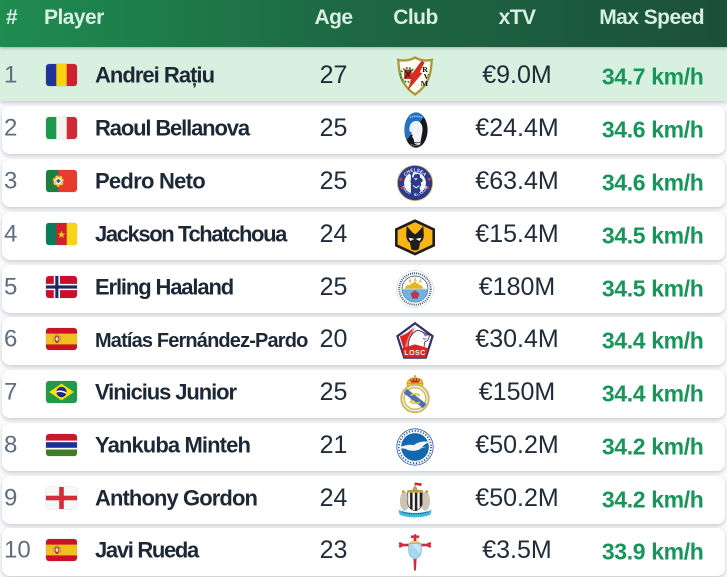  Describe the element at coordinates (427, 76) in the screenshot. I see `svg-text: V` at that location.